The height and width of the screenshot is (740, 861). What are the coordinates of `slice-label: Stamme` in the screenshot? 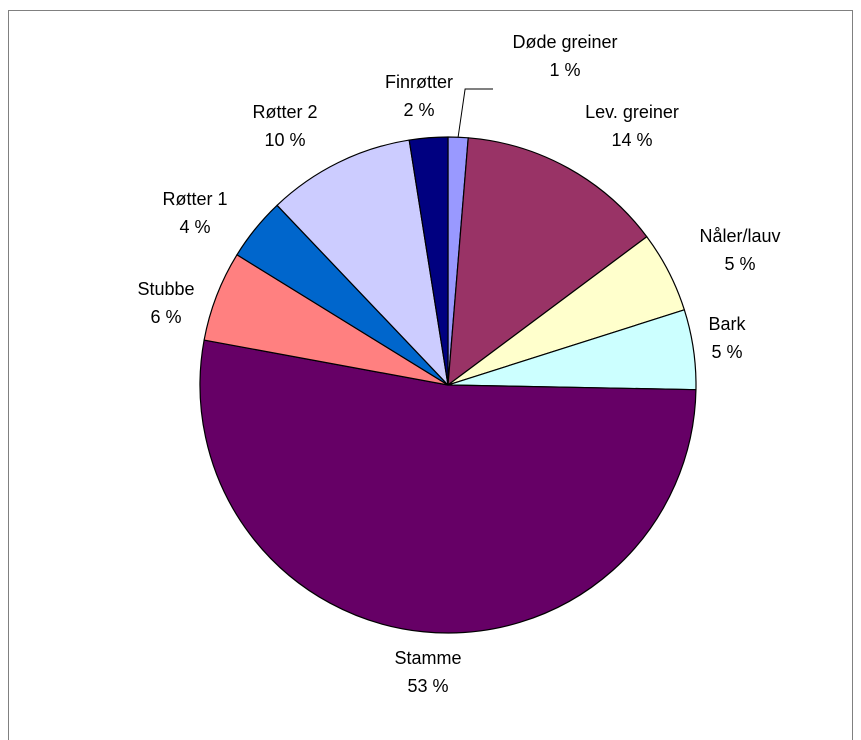 It's located at (427, 658).